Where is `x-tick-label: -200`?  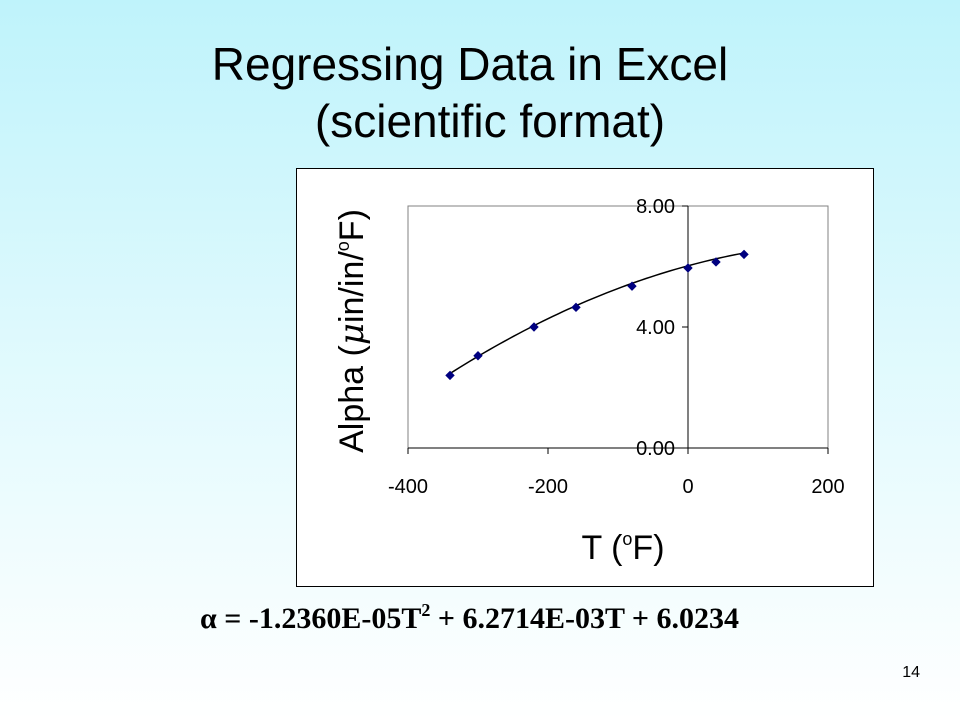
x-tick-label: -200 is located at coordinates (548, 487).